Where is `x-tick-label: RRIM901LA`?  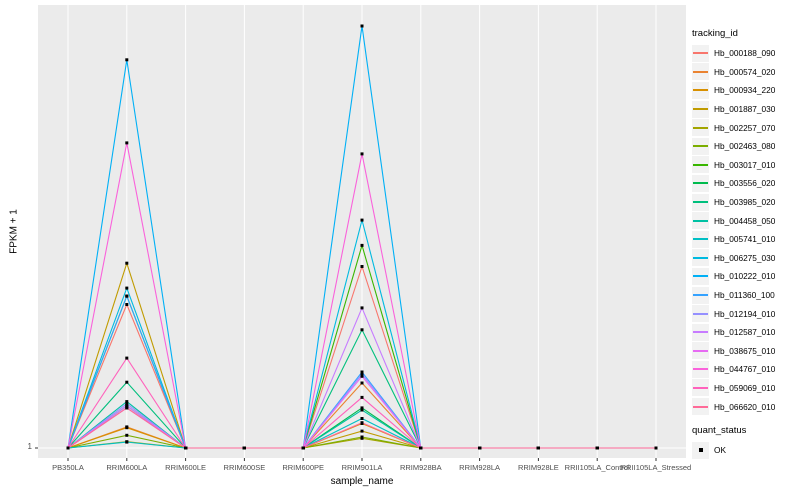
x-tick-label: RRIM901LA is located at coordinates (362, 467).